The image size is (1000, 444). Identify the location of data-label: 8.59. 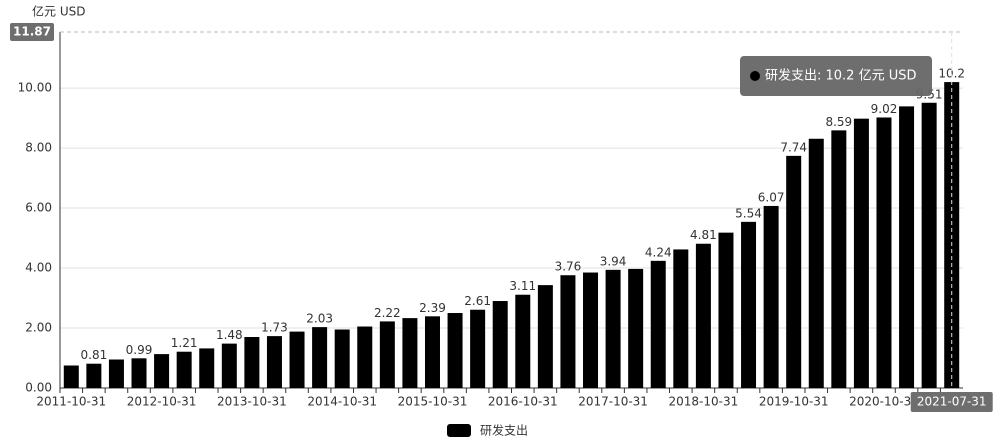
(838, 122).